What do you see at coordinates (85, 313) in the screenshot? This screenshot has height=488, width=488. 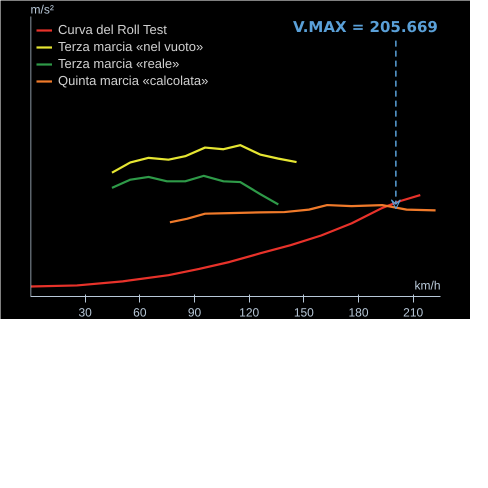 I see `x-tick-label: 30` at bounding box center [85, 313].